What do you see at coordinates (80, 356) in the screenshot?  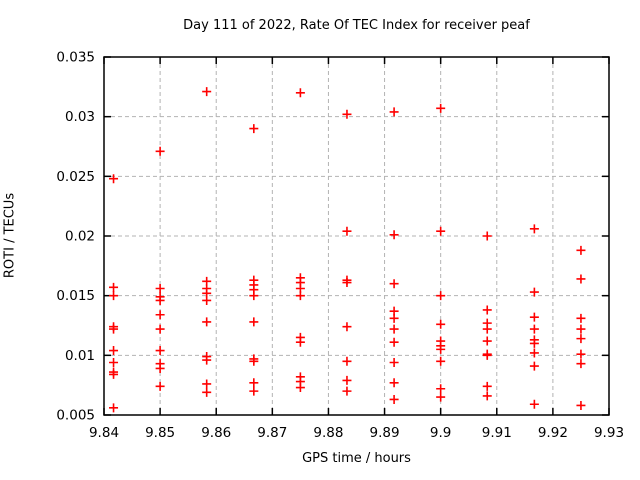 I see `y-tick-label: 0.01` at bounding box center [80, 356].